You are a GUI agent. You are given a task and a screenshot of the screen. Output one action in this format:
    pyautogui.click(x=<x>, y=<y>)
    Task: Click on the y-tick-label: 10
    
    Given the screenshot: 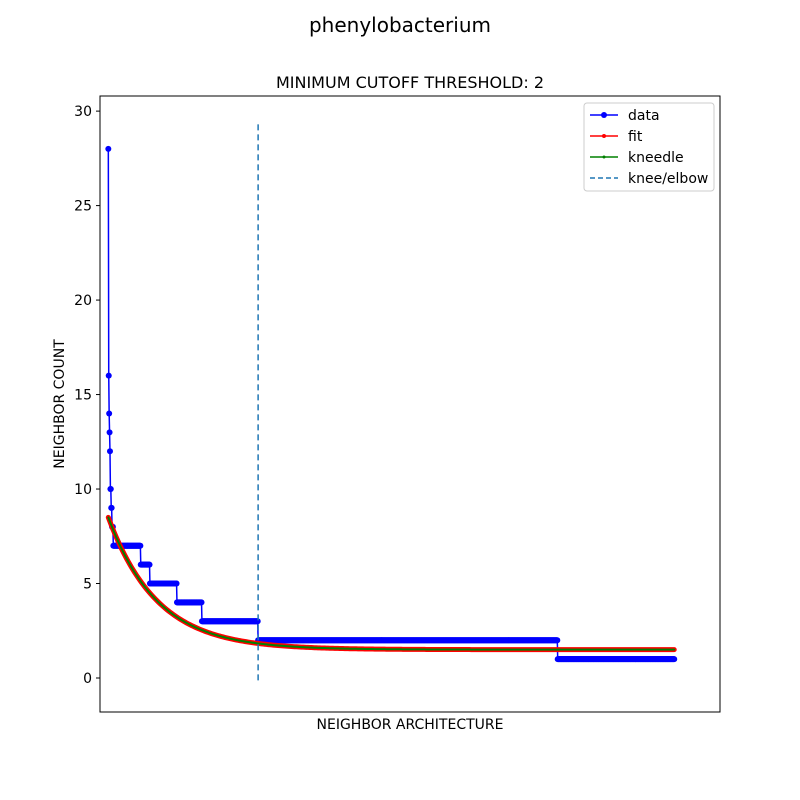 What is the action you would take?
    pyautogui.click(x=83, y=490)
    